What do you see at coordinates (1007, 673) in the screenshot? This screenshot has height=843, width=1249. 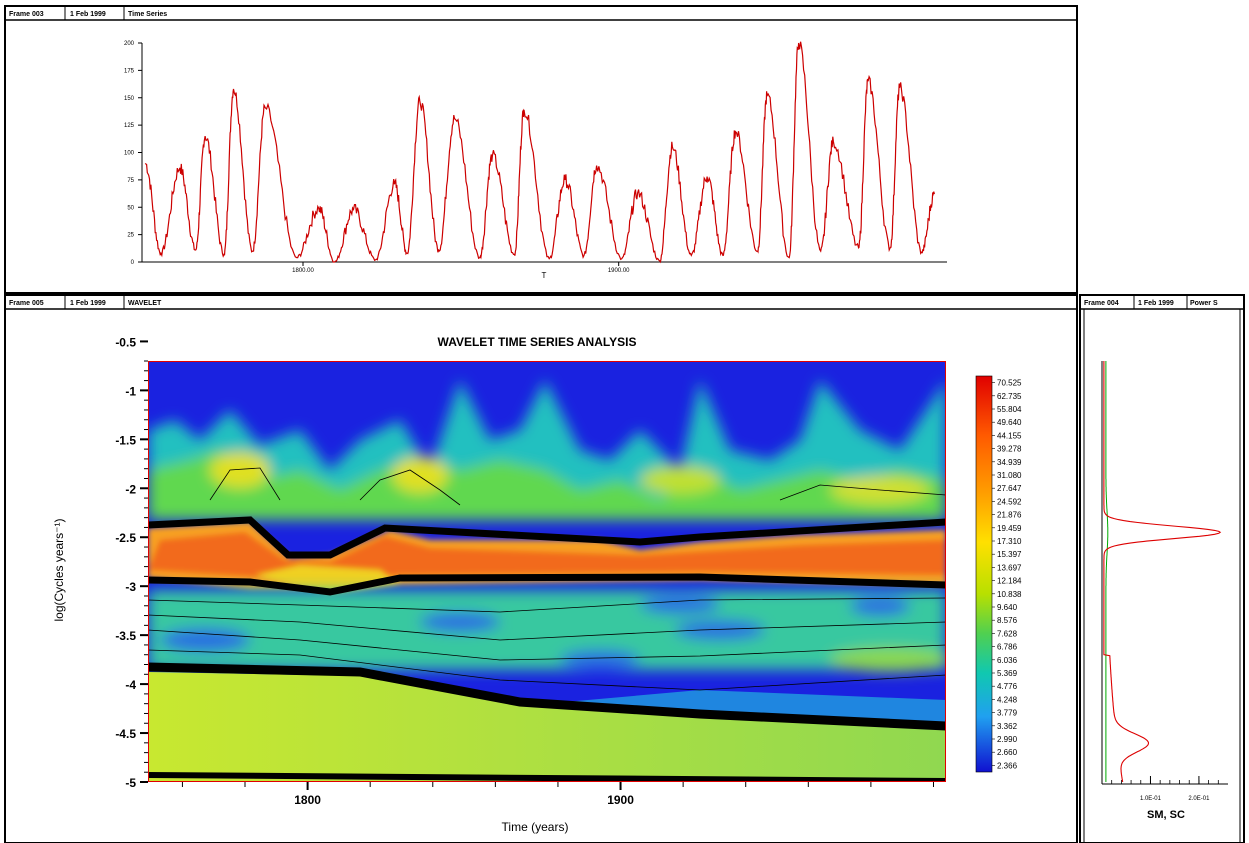 I see `legend-level-label: 5.369` at bounding box center [1007, 673].